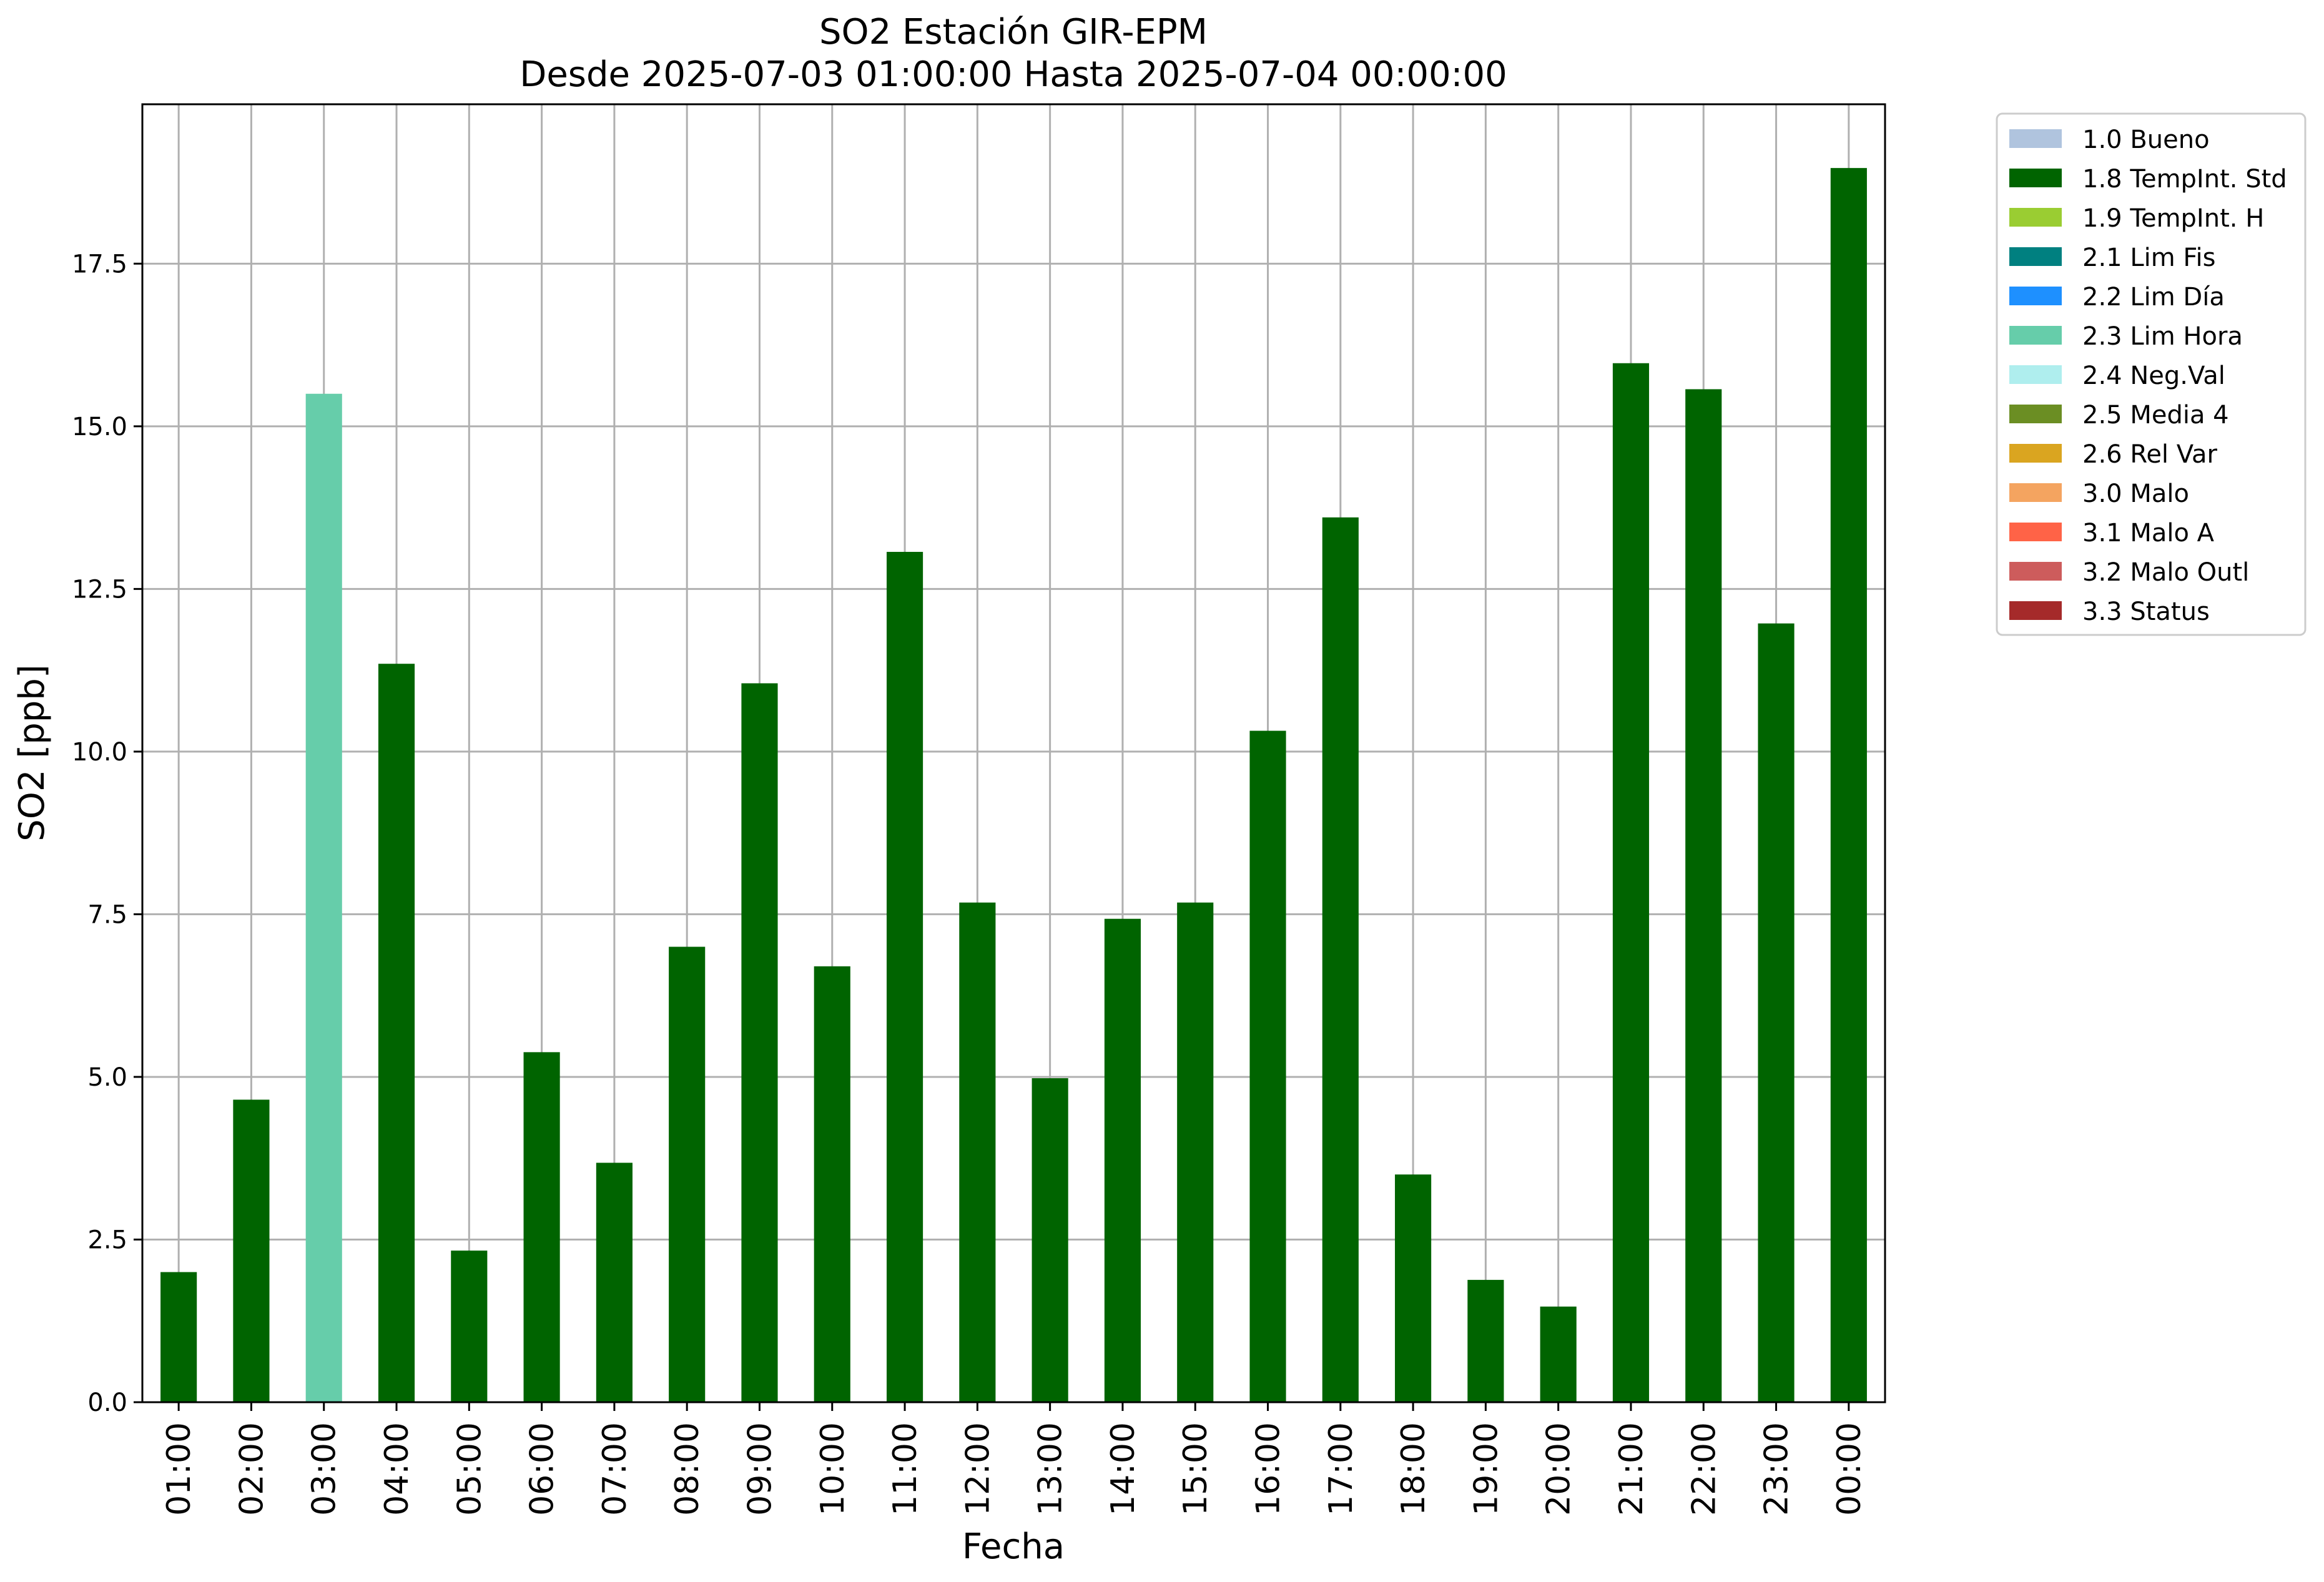 This screenshot has width=2324, height=1582. What do you see at coordinates (1559, 1469) in the screenshot?
I see `x-tick-label: 20:00` at bounding box center [1559, 1469].